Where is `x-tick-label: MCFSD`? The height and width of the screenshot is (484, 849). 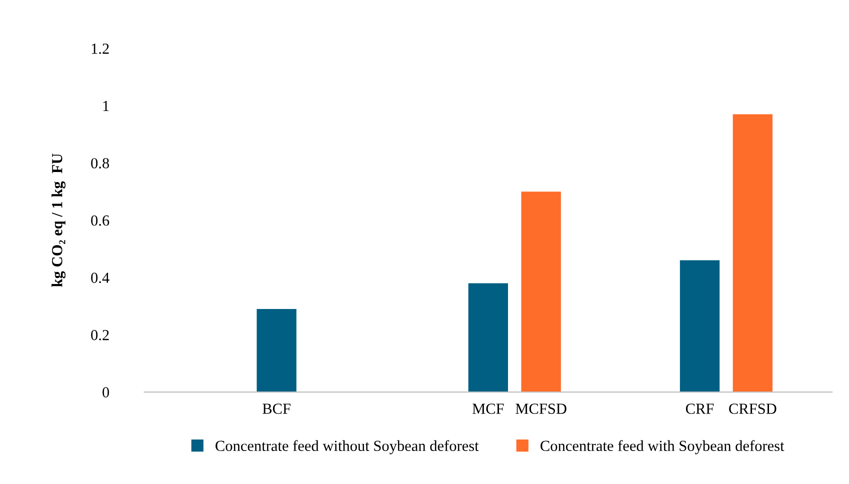
x-tick-label: MCFSD is located at coordinates (541, 409).